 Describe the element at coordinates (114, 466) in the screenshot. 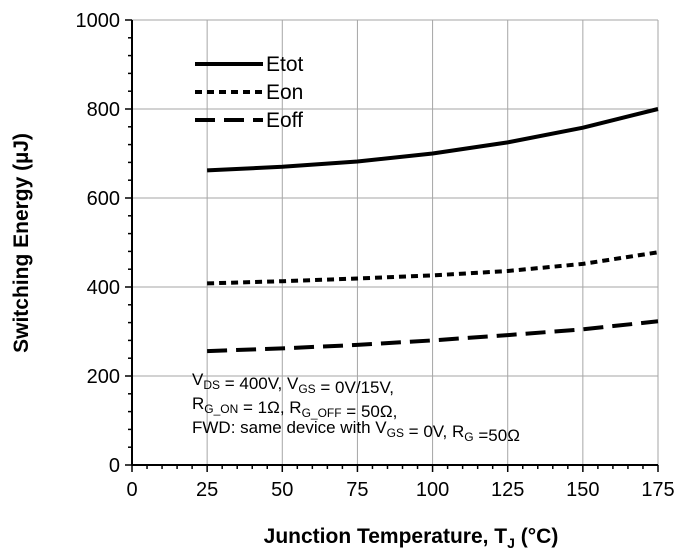

I see `y-tick-label: 0` at that location.